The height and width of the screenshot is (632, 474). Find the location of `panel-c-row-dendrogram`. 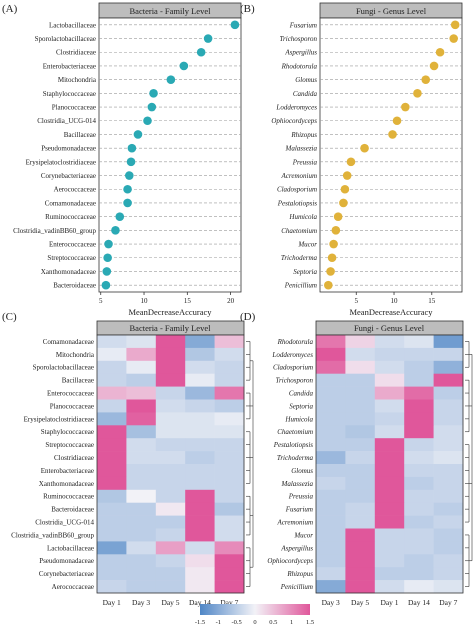

panel-c-row-dendrogram is located at coordinates (250, 464).